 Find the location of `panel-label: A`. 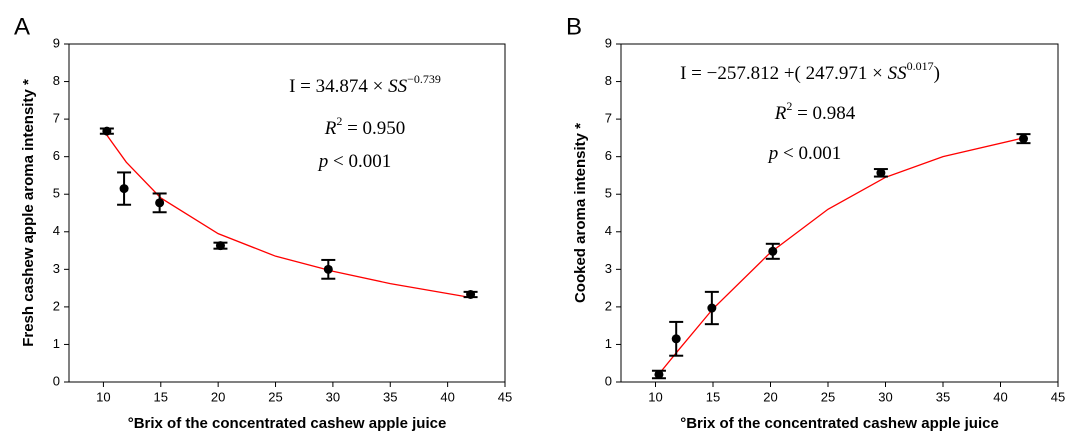

panel-label: A is located at coordinates (22, 26).